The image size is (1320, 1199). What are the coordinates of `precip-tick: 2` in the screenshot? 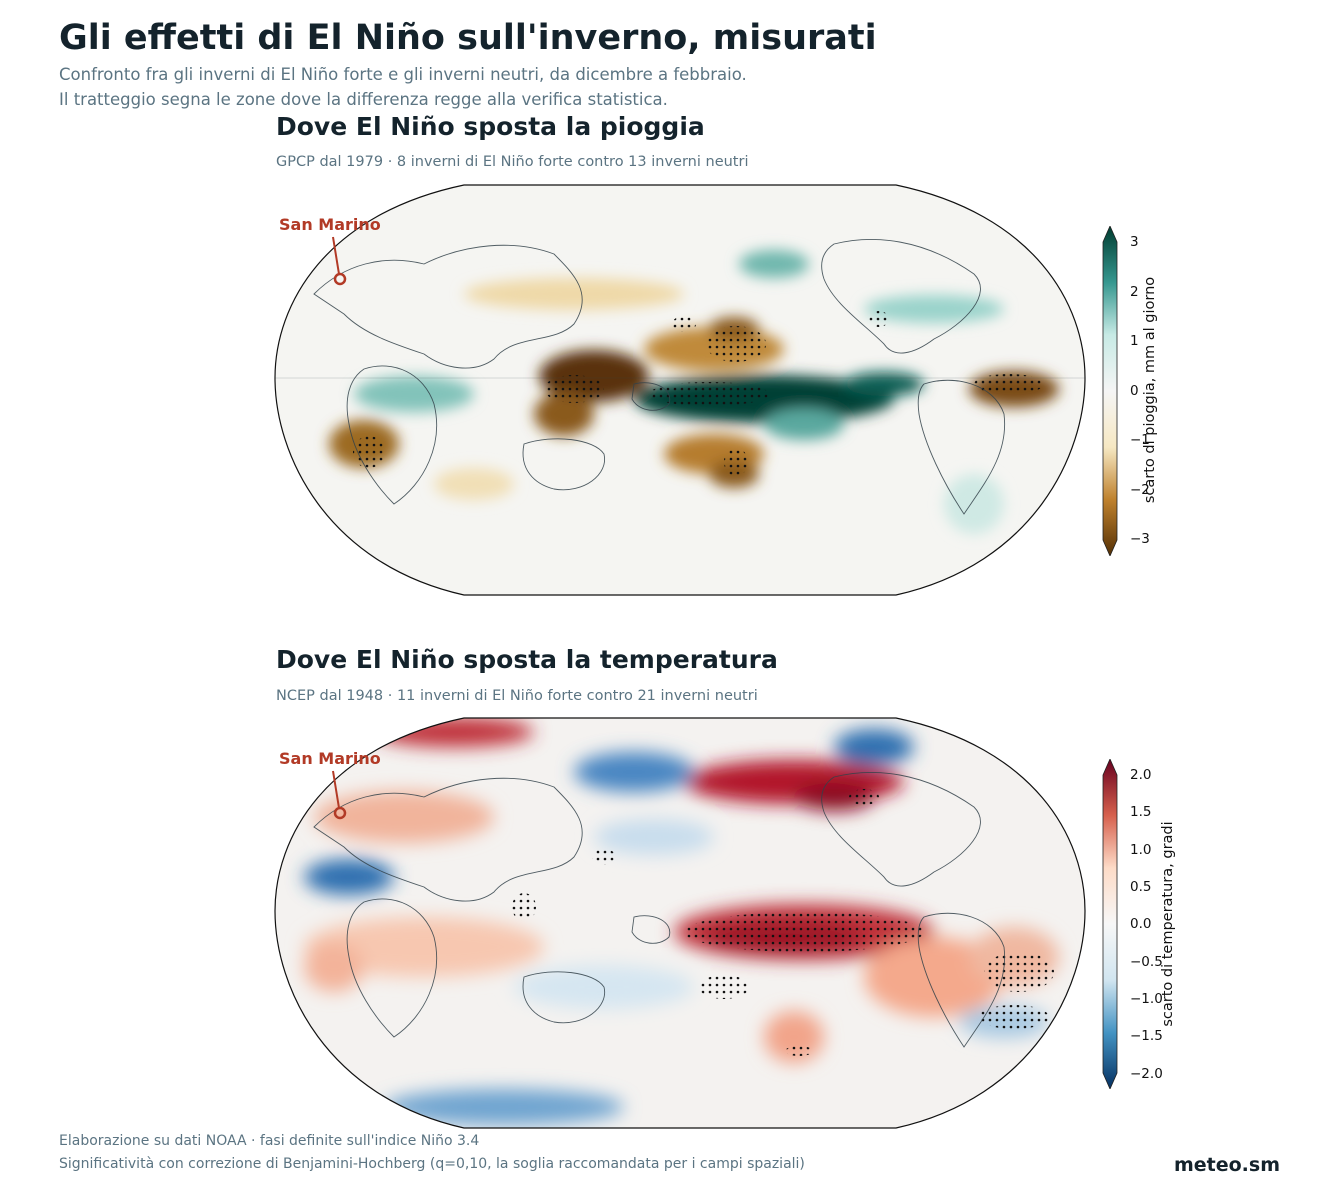 It's located at (1134, 292).